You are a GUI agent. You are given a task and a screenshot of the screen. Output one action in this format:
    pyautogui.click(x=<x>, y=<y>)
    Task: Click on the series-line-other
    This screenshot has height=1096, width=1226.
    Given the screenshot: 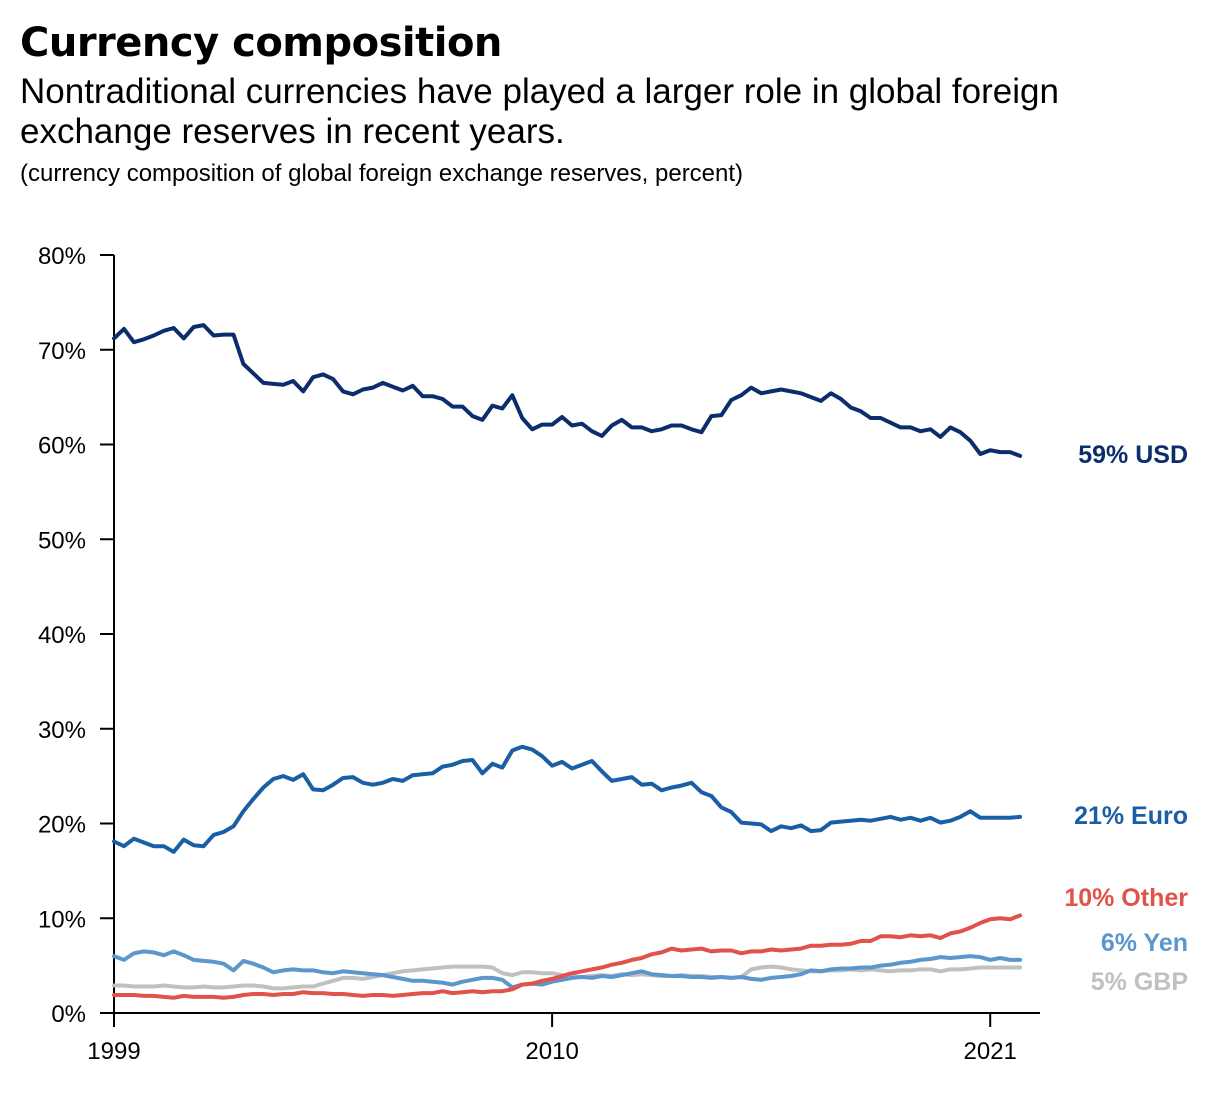 What is the action you would take?
    pyautogui.click(x=567, y=956)
    